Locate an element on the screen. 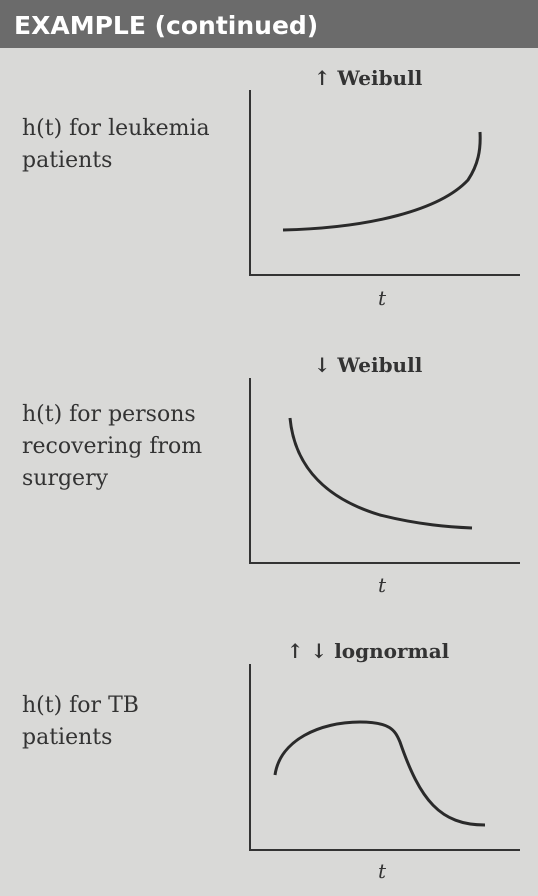 The image size is (538, 896). panel-title: ↑ Weibull is located at coordinates (368, 78).